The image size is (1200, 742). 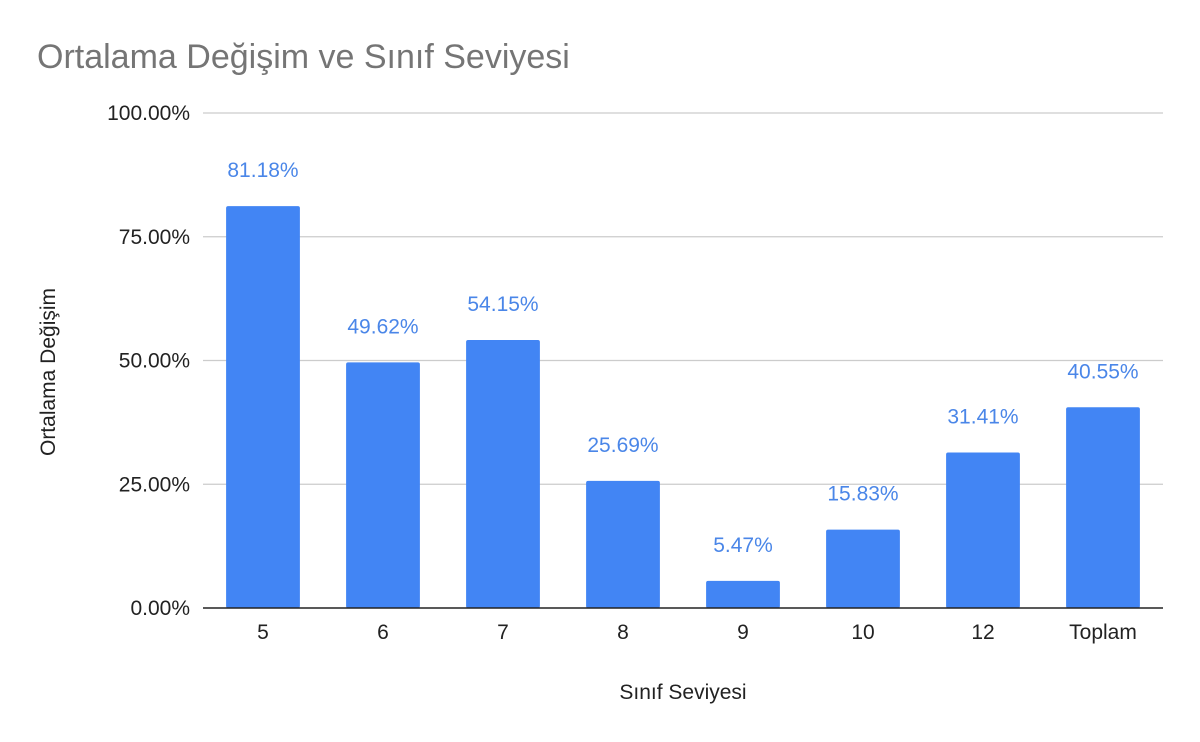 What do you see at coordinates (154, 484) in the screenshot?
I see `y-tick-label: 25.00%` at bounding box center [154, 484].